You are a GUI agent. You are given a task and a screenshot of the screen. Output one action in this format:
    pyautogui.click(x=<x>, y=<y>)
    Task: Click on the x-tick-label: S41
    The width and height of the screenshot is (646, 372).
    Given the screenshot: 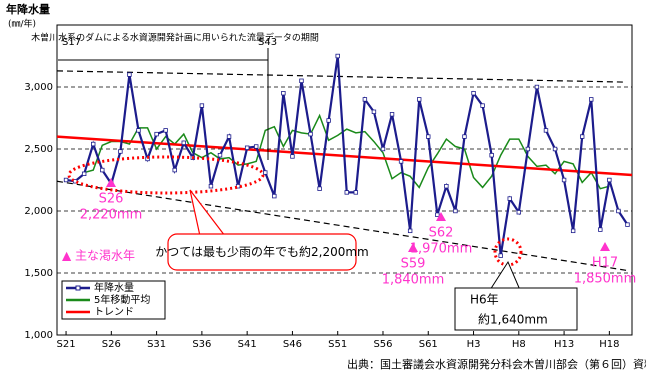 What is the action you would take?
    pyautogui.click(x=247, y=344)
    